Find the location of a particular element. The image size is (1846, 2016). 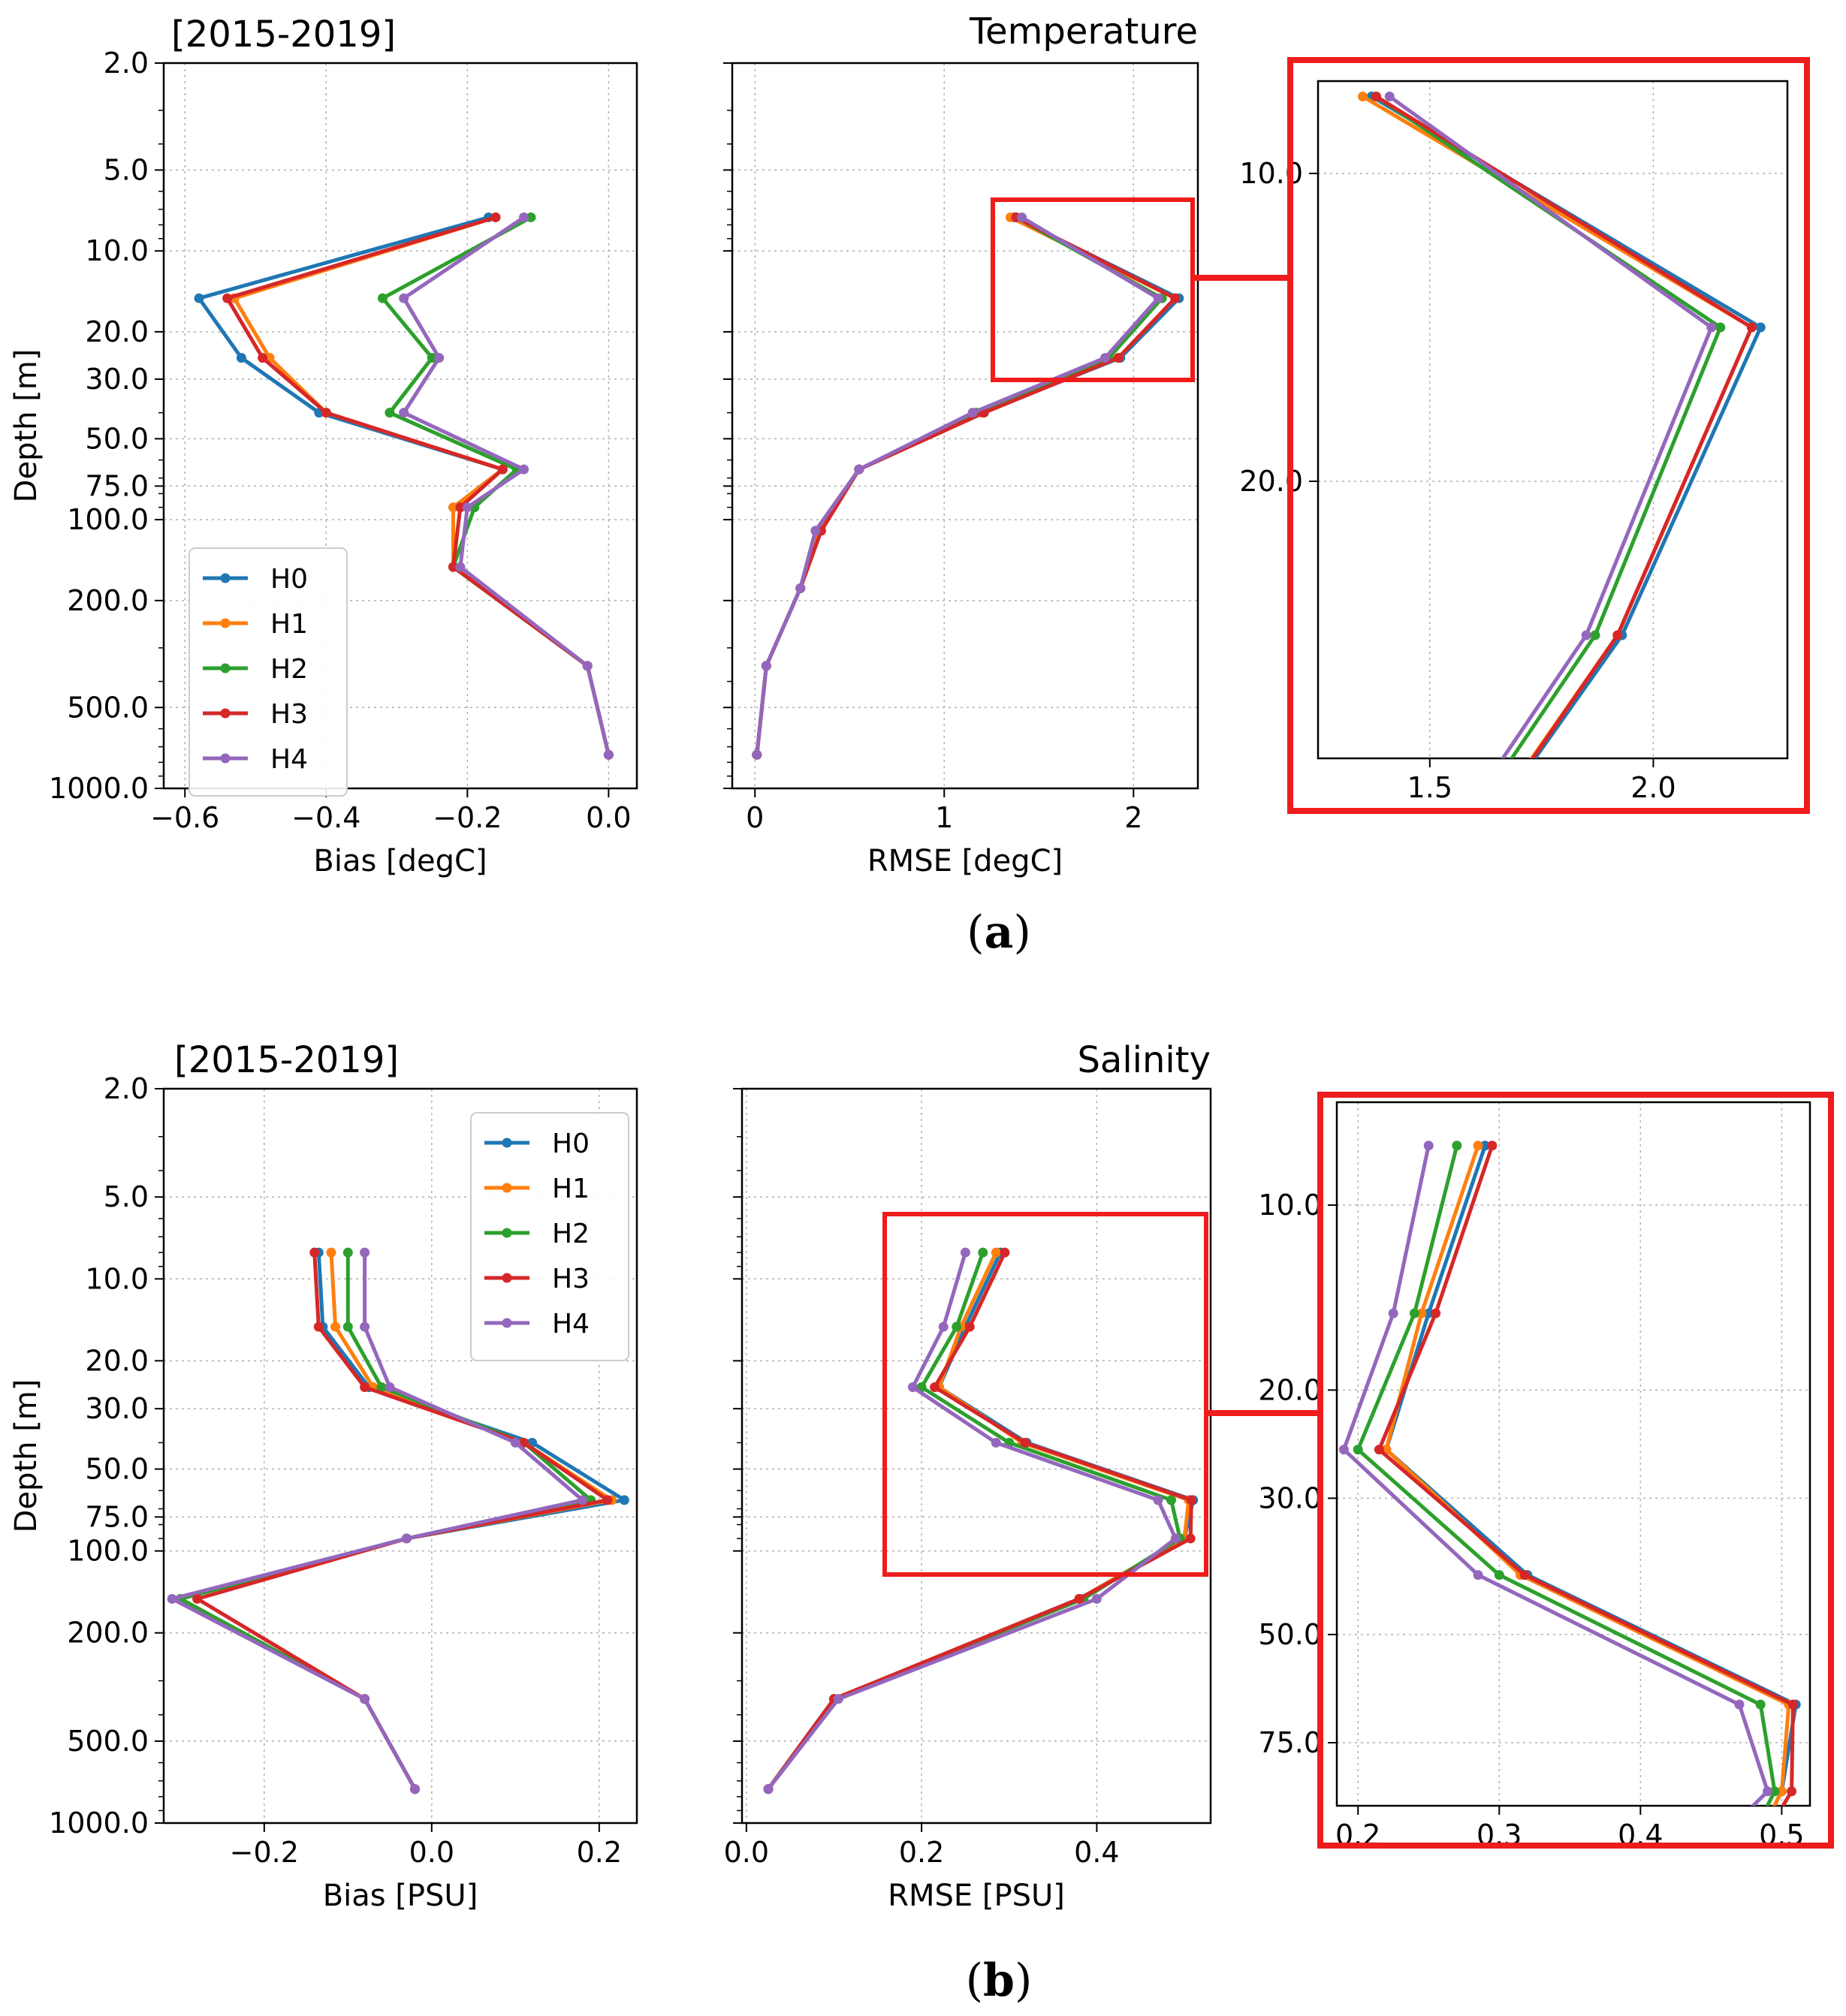

y-tick-label: 50.0 is located at coordinates (117, 1469).